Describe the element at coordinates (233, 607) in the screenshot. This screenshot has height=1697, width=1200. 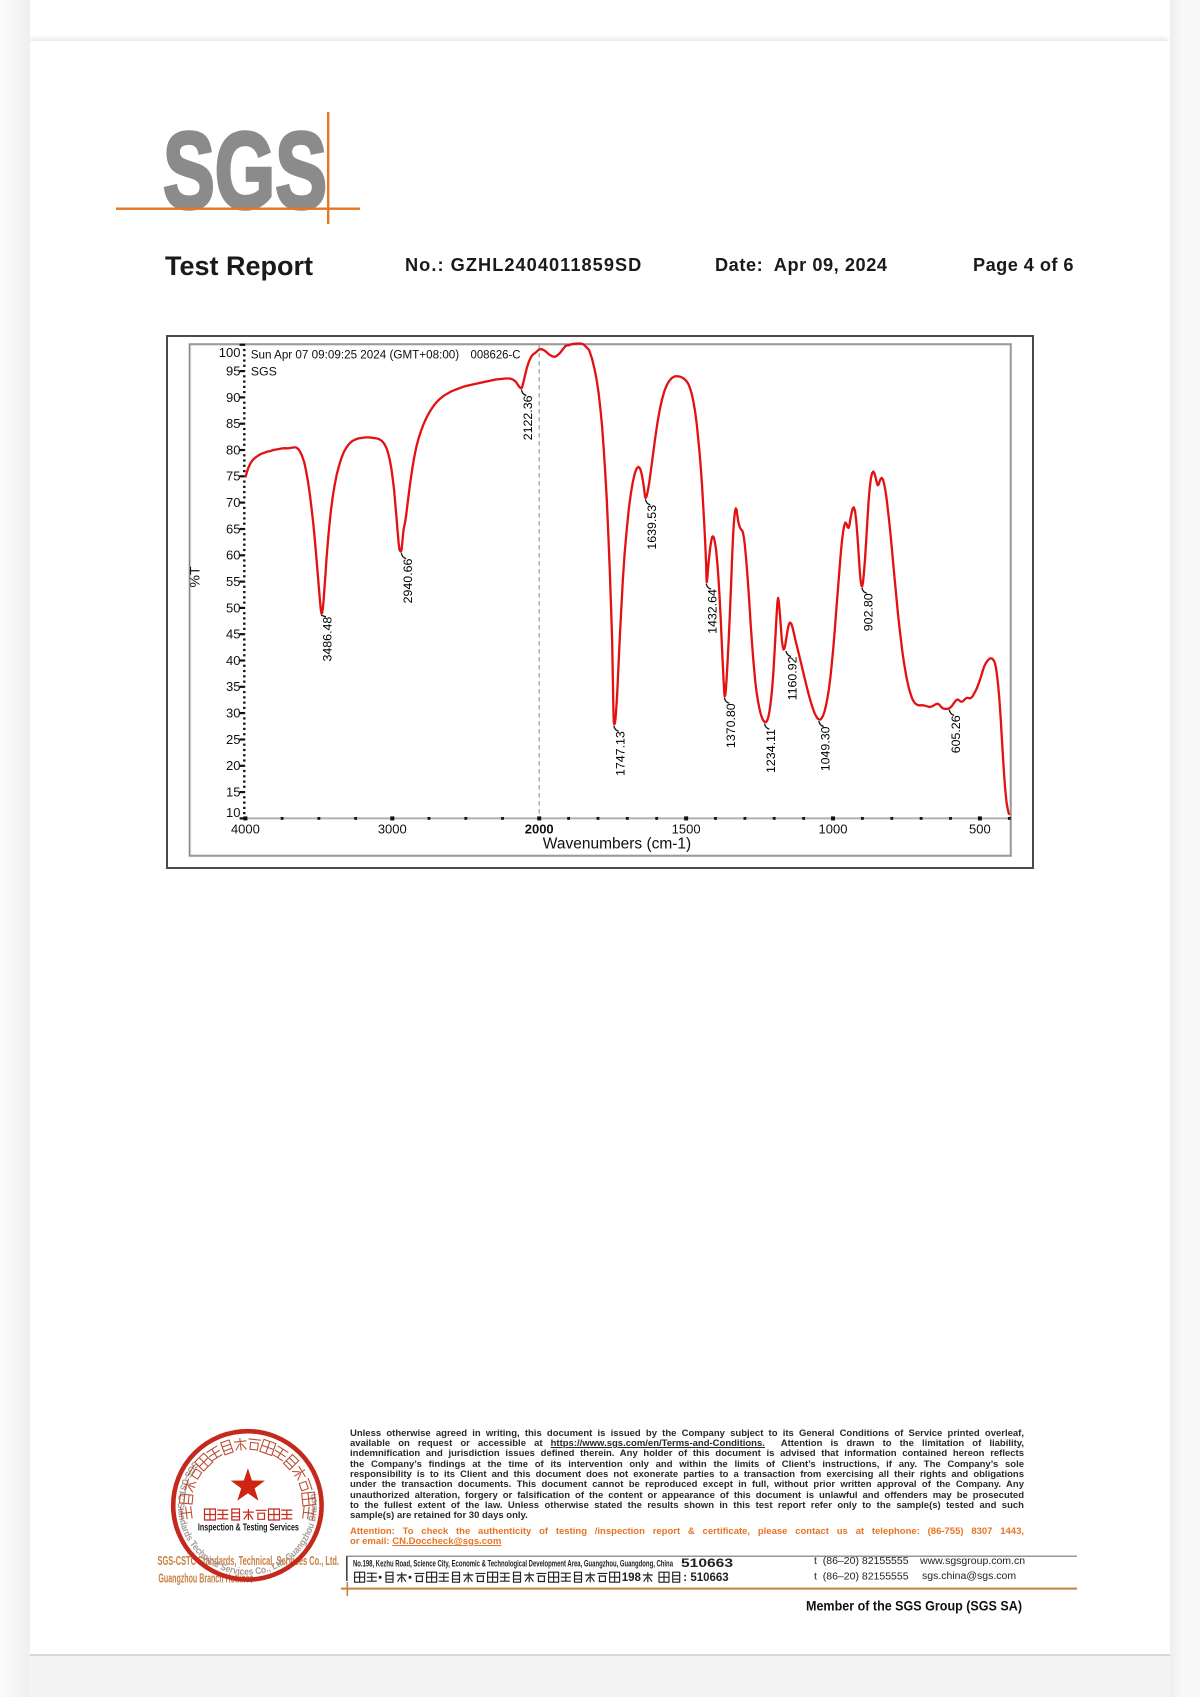
I see `svg-text: 50` at that location.